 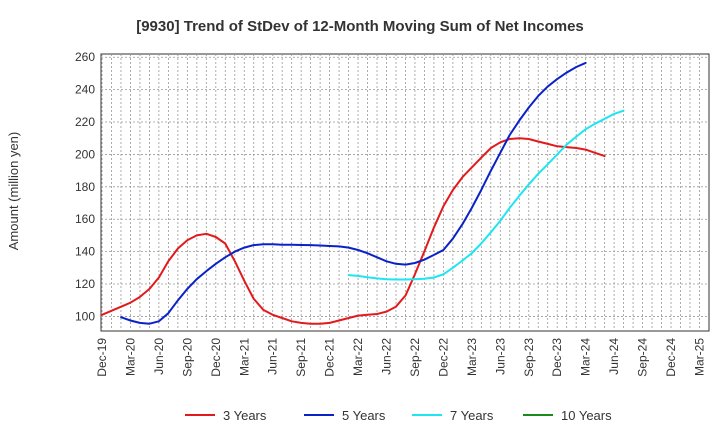 I want to click on y-tick-label: 220, so click(x=85, y=122).